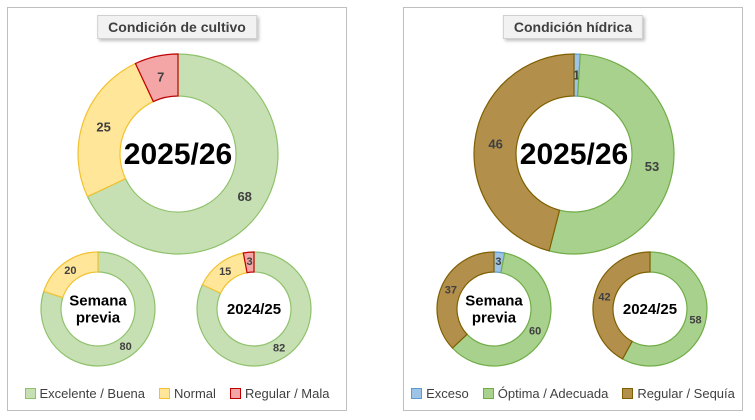 This screenshot has height=420, width=755. What do you see at coordinates (126, 347) in the screenshot?
I see `data-label: 80` at bounding box center [126, 347].